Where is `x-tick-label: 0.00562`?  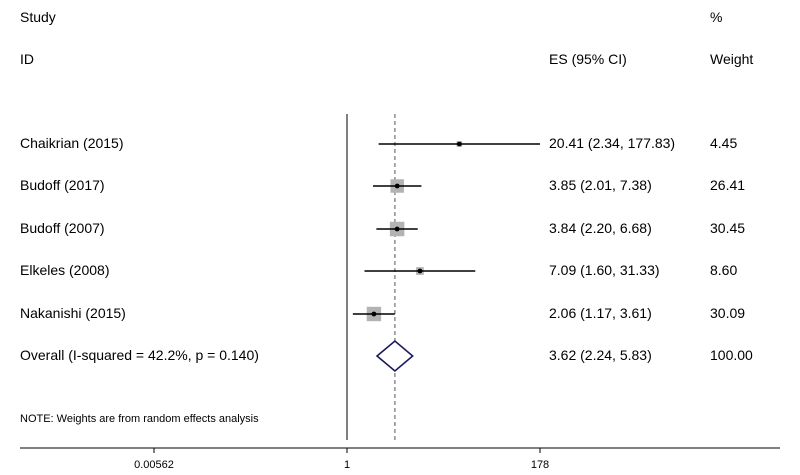
x-tick-label: 0.00562 is located at coordinates (154, 465).